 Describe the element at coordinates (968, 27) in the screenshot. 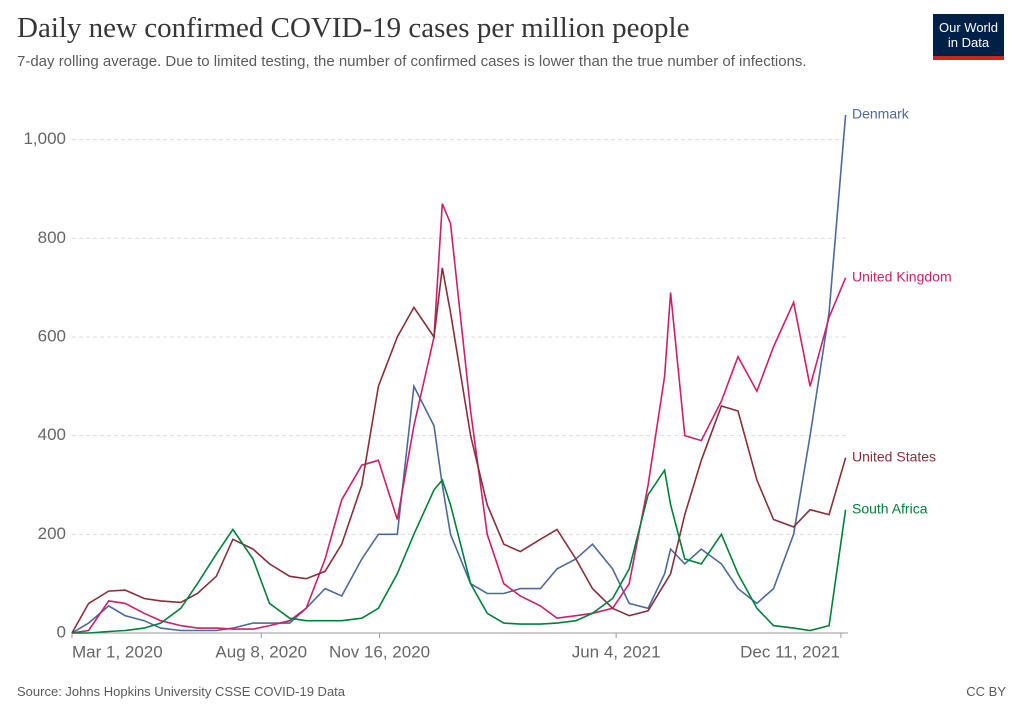

I see `logo-line: Our World` at that location.